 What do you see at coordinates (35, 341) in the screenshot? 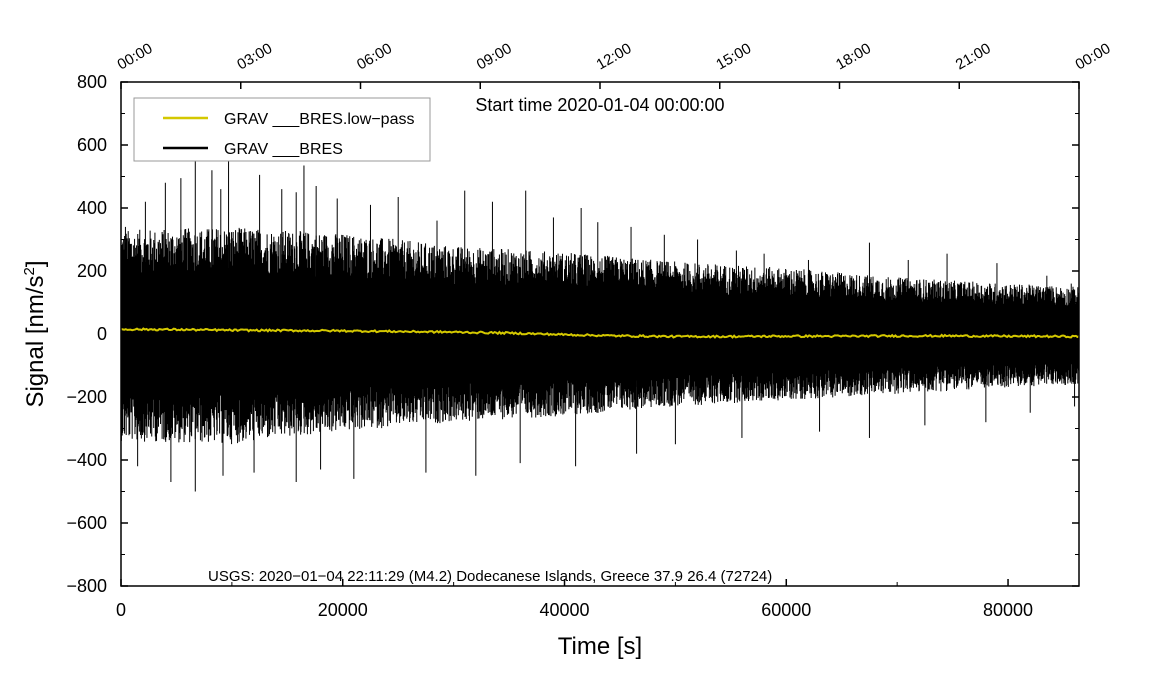
I see `y-axis-title-main: Signal [nm/s` at bounding box center [35, 341].